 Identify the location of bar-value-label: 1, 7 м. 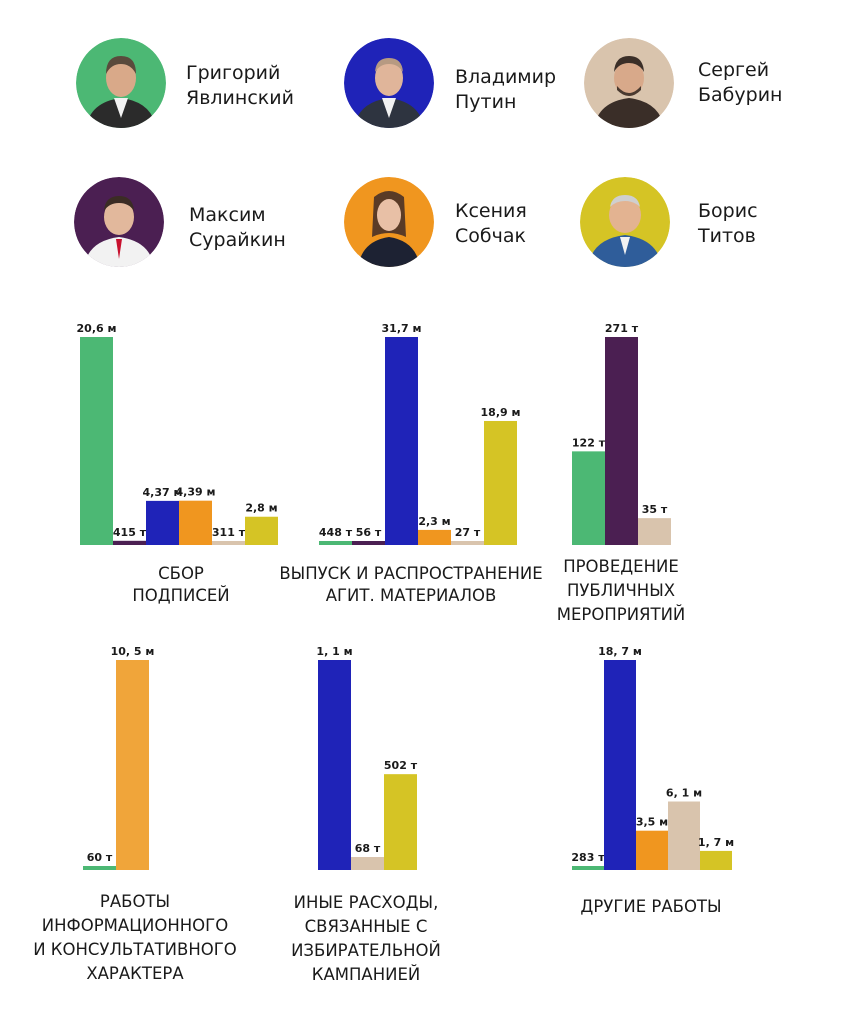
(716, 842).